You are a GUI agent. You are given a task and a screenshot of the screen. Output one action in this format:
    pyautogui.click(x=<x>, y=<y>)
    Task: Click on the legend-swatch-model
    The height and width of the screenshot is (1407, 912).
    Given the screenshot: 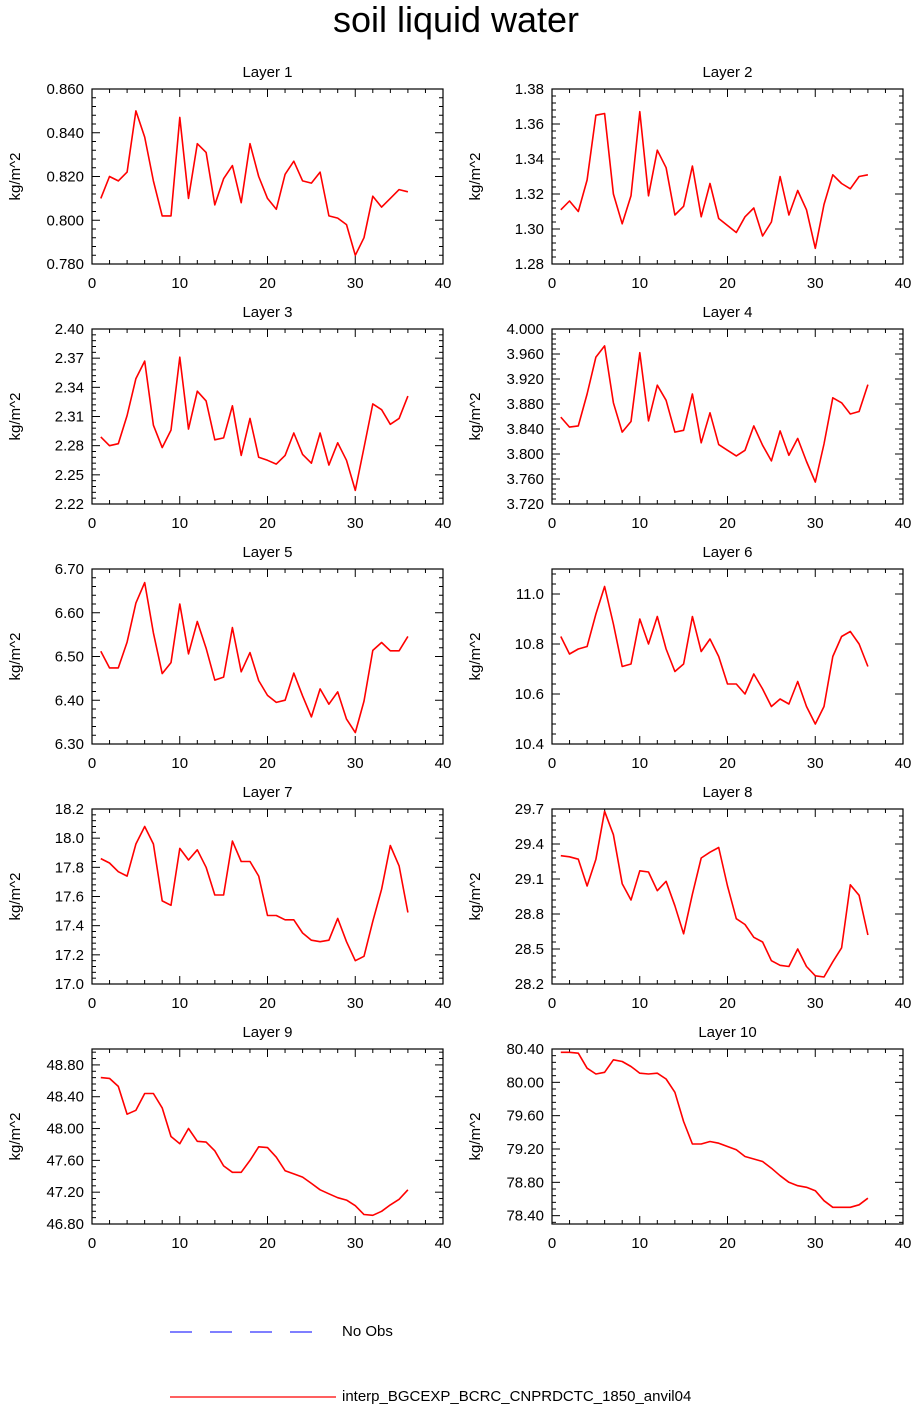 What is the action you would take?
    pyautogui.click(x=253, y=1397)
    